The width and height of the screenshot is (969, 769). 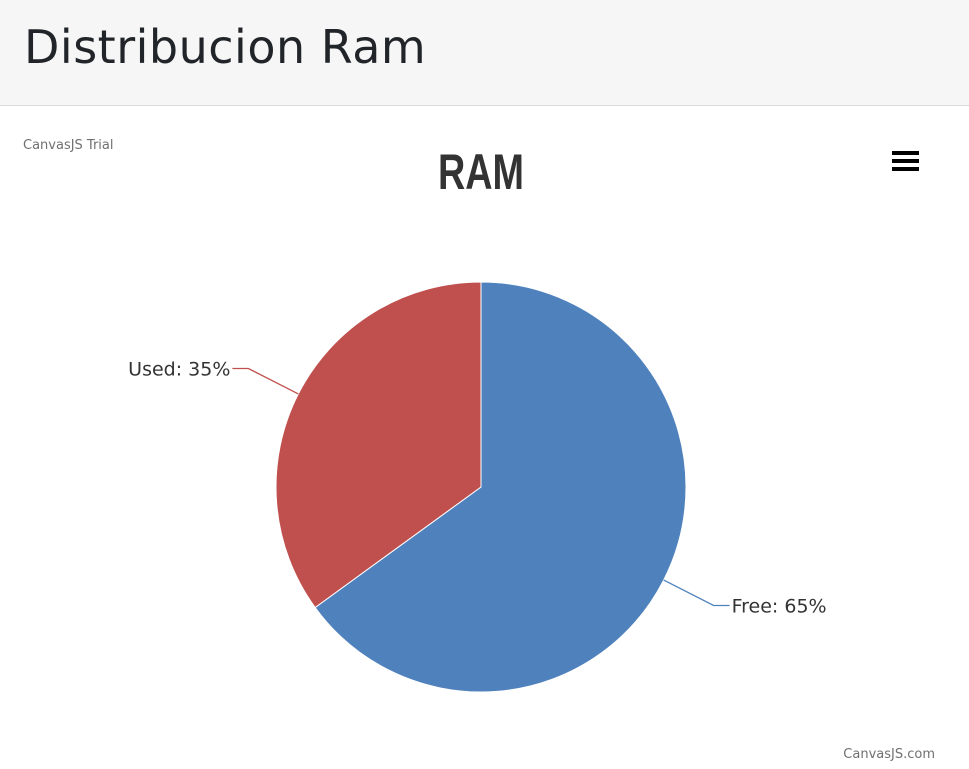 What do you see at coordinates (68, 145) in the screenshot?
I see `trial-watermark: CanvasJS Trial` at bounding box center [68, 145].